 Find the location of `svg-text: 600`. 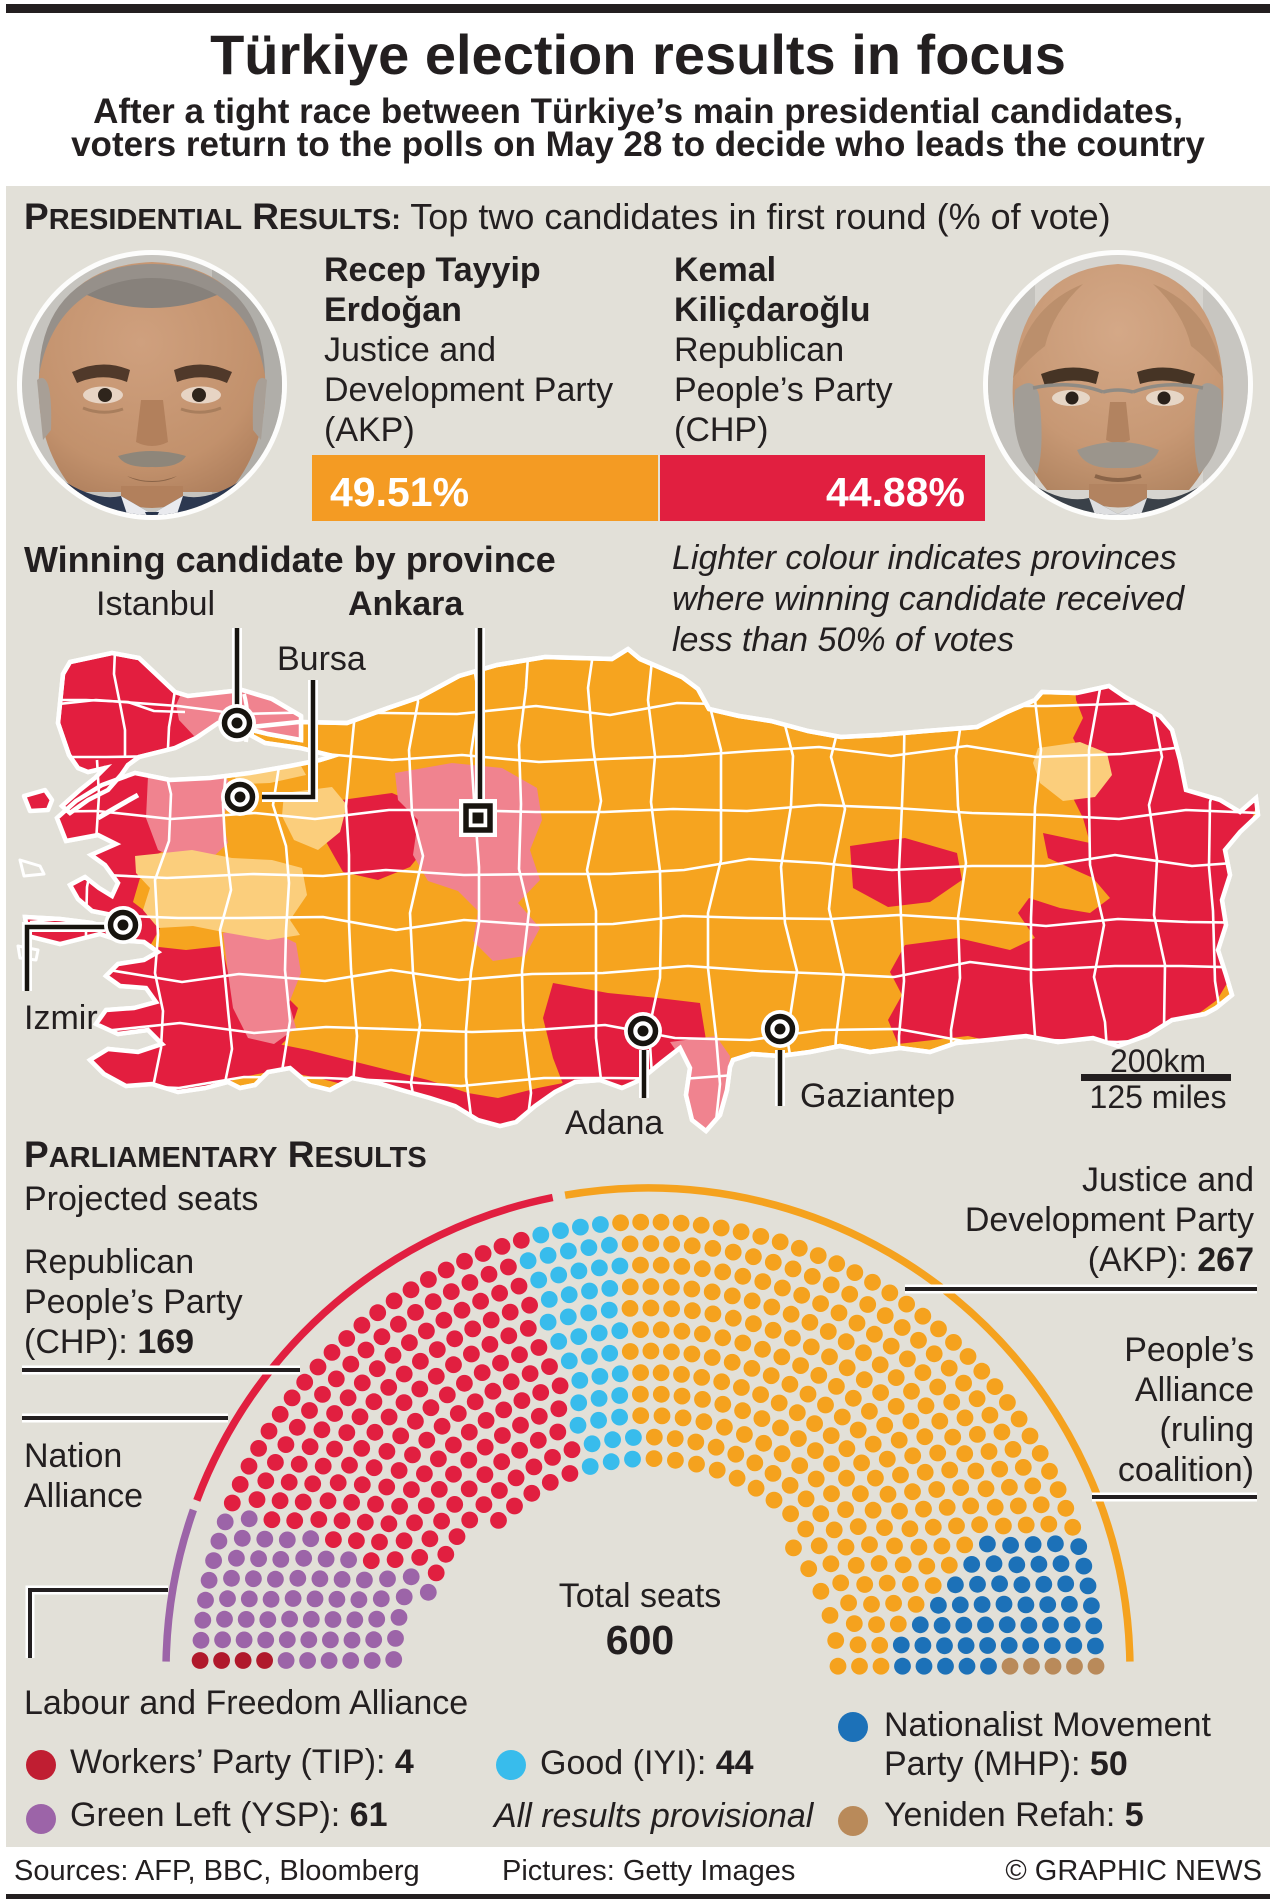

svg-text: 600 is located at coordinates (640, 1640).